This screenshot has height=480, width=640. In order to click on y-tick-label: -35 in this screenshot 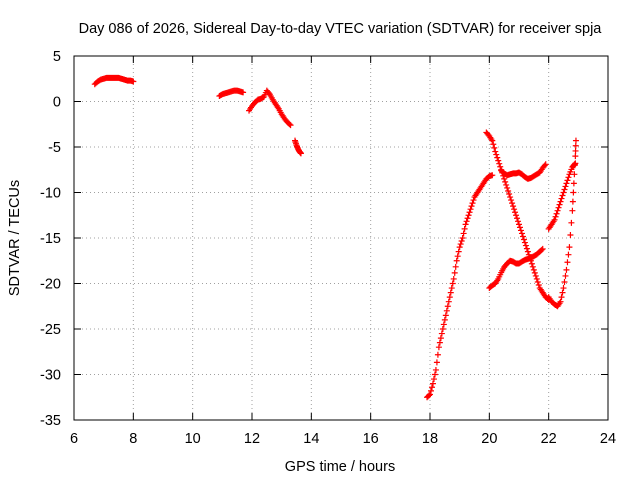, I will do `click(50, 421)`.